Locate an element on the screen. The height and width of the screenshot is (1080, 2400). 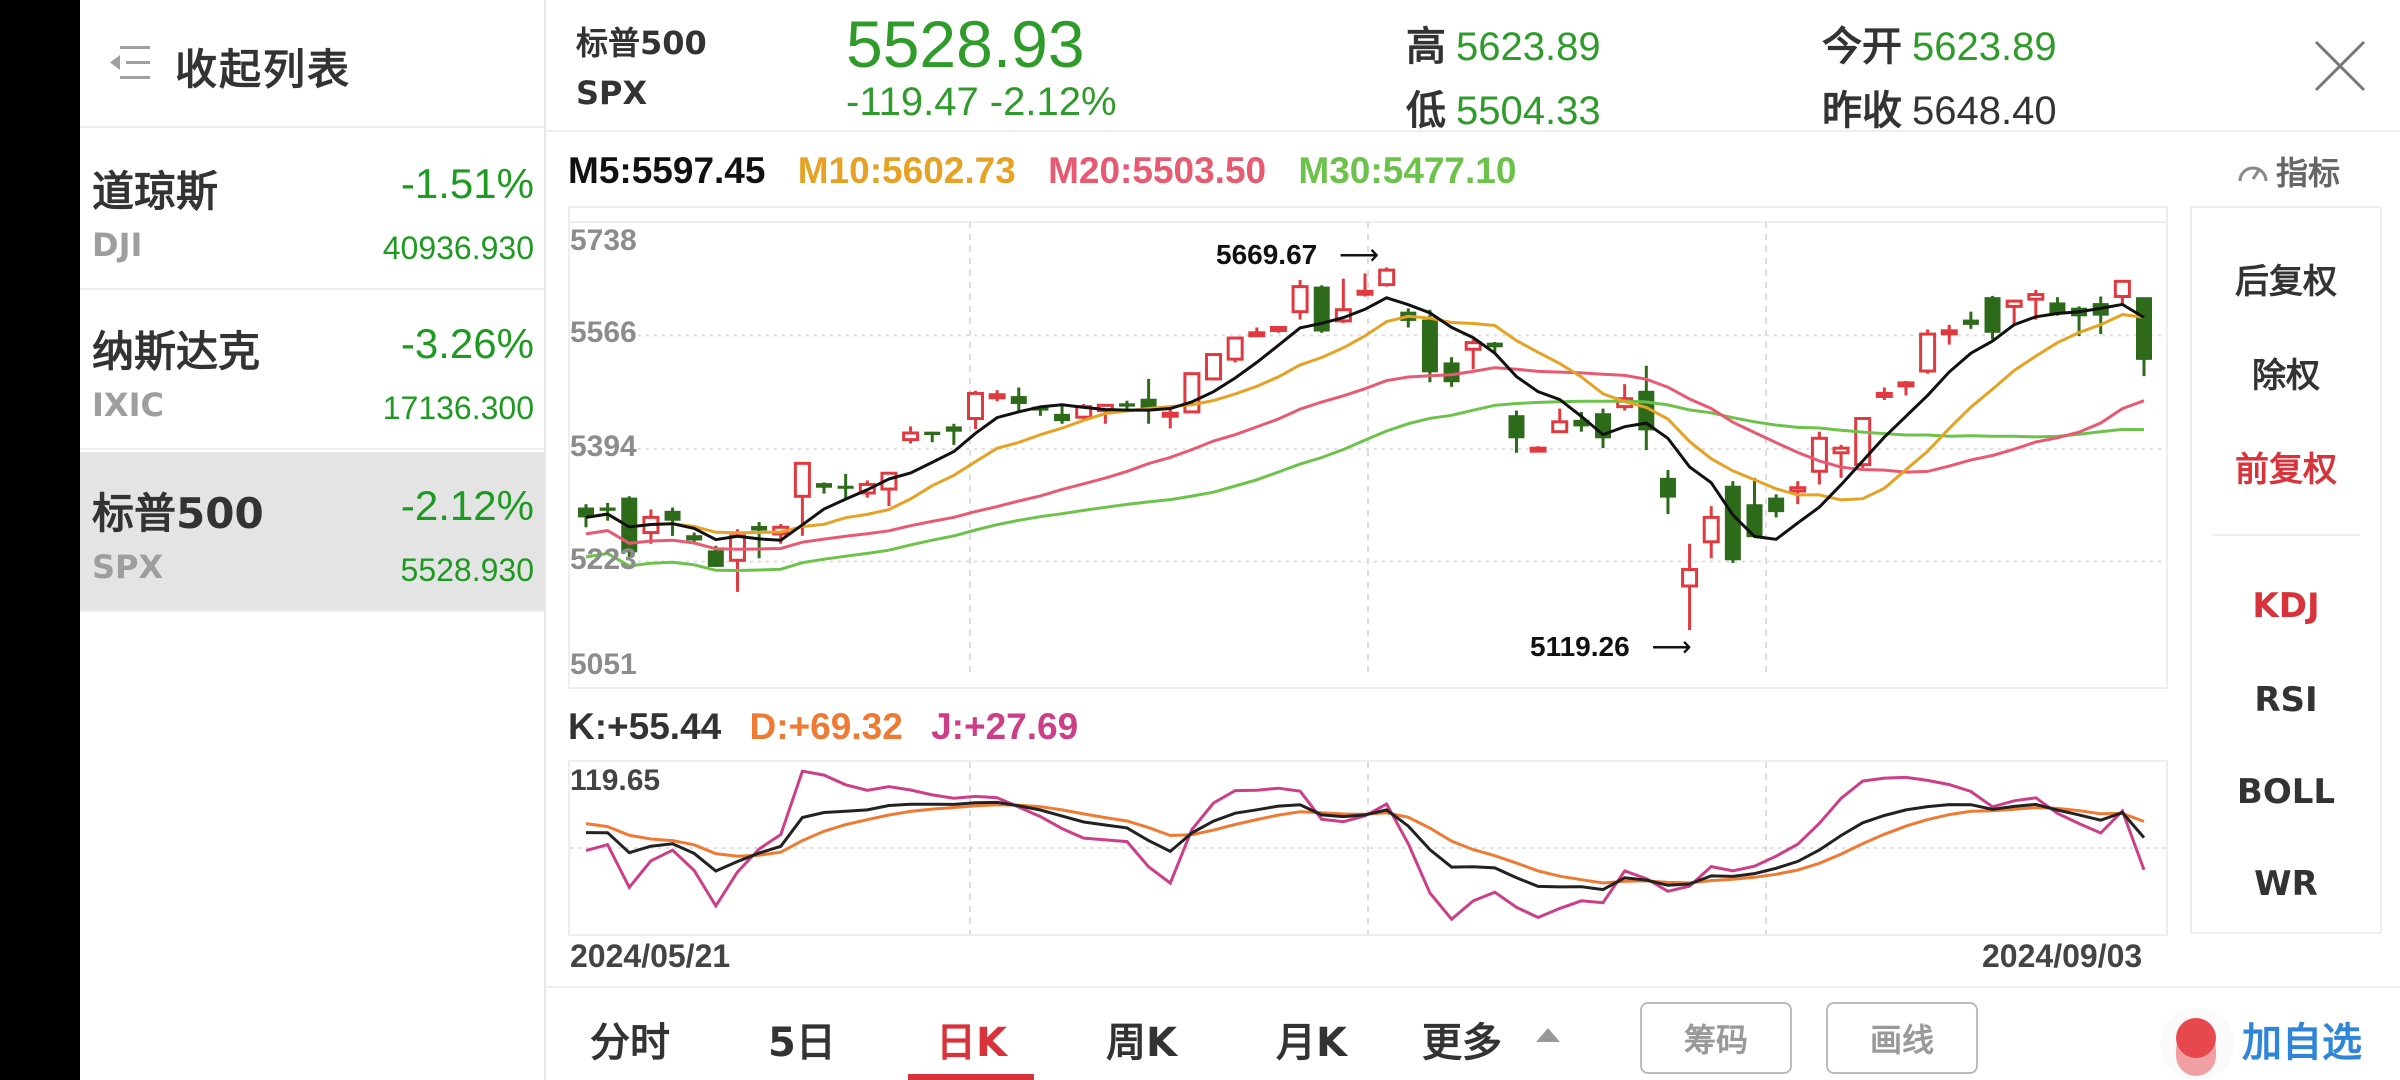
ma5-value: M5:5597.45 is located at coordinates (667, 170).